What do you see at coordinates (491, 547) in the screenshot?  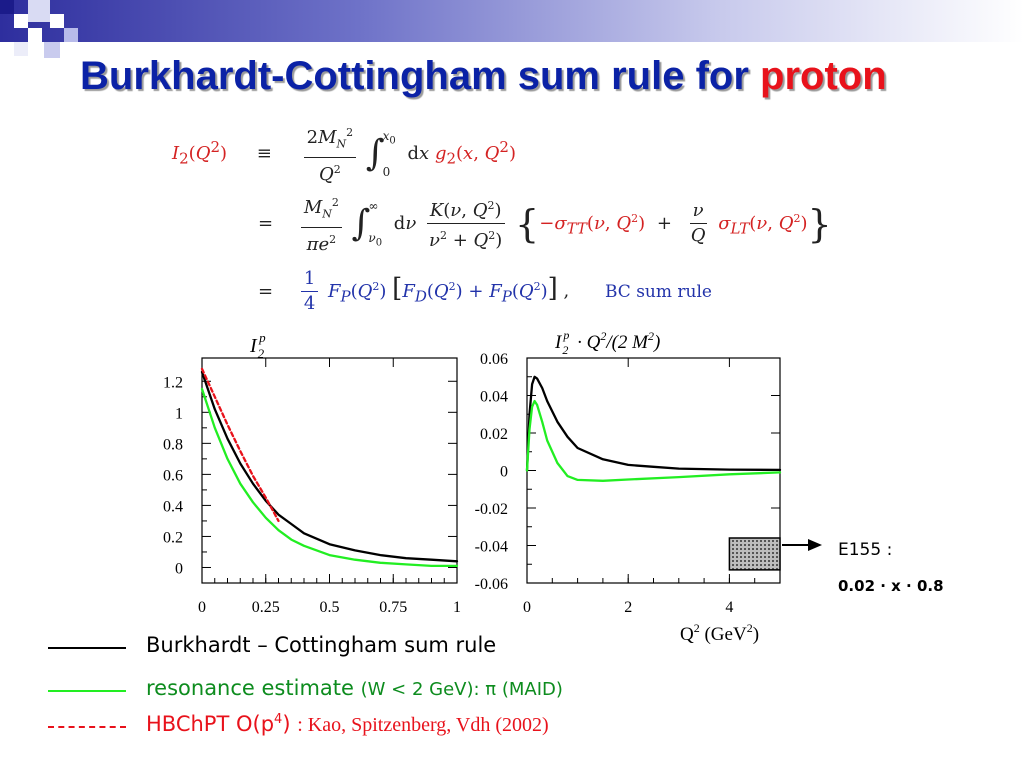 I see `y-tick-label: -0.04` at bounding box center [491, 547].